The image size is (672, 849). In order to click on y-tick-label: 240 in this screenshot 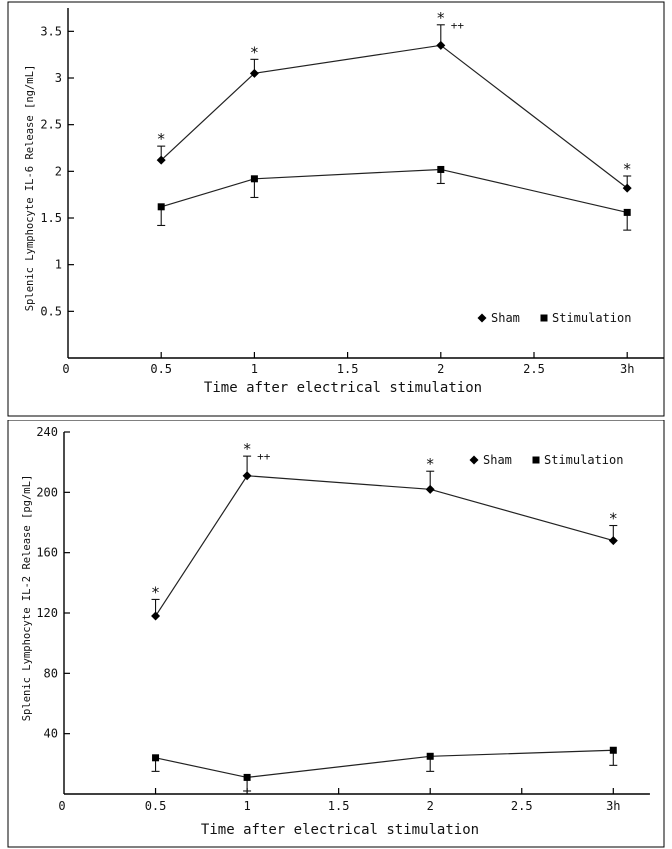, I will do `click(47, 432)`.